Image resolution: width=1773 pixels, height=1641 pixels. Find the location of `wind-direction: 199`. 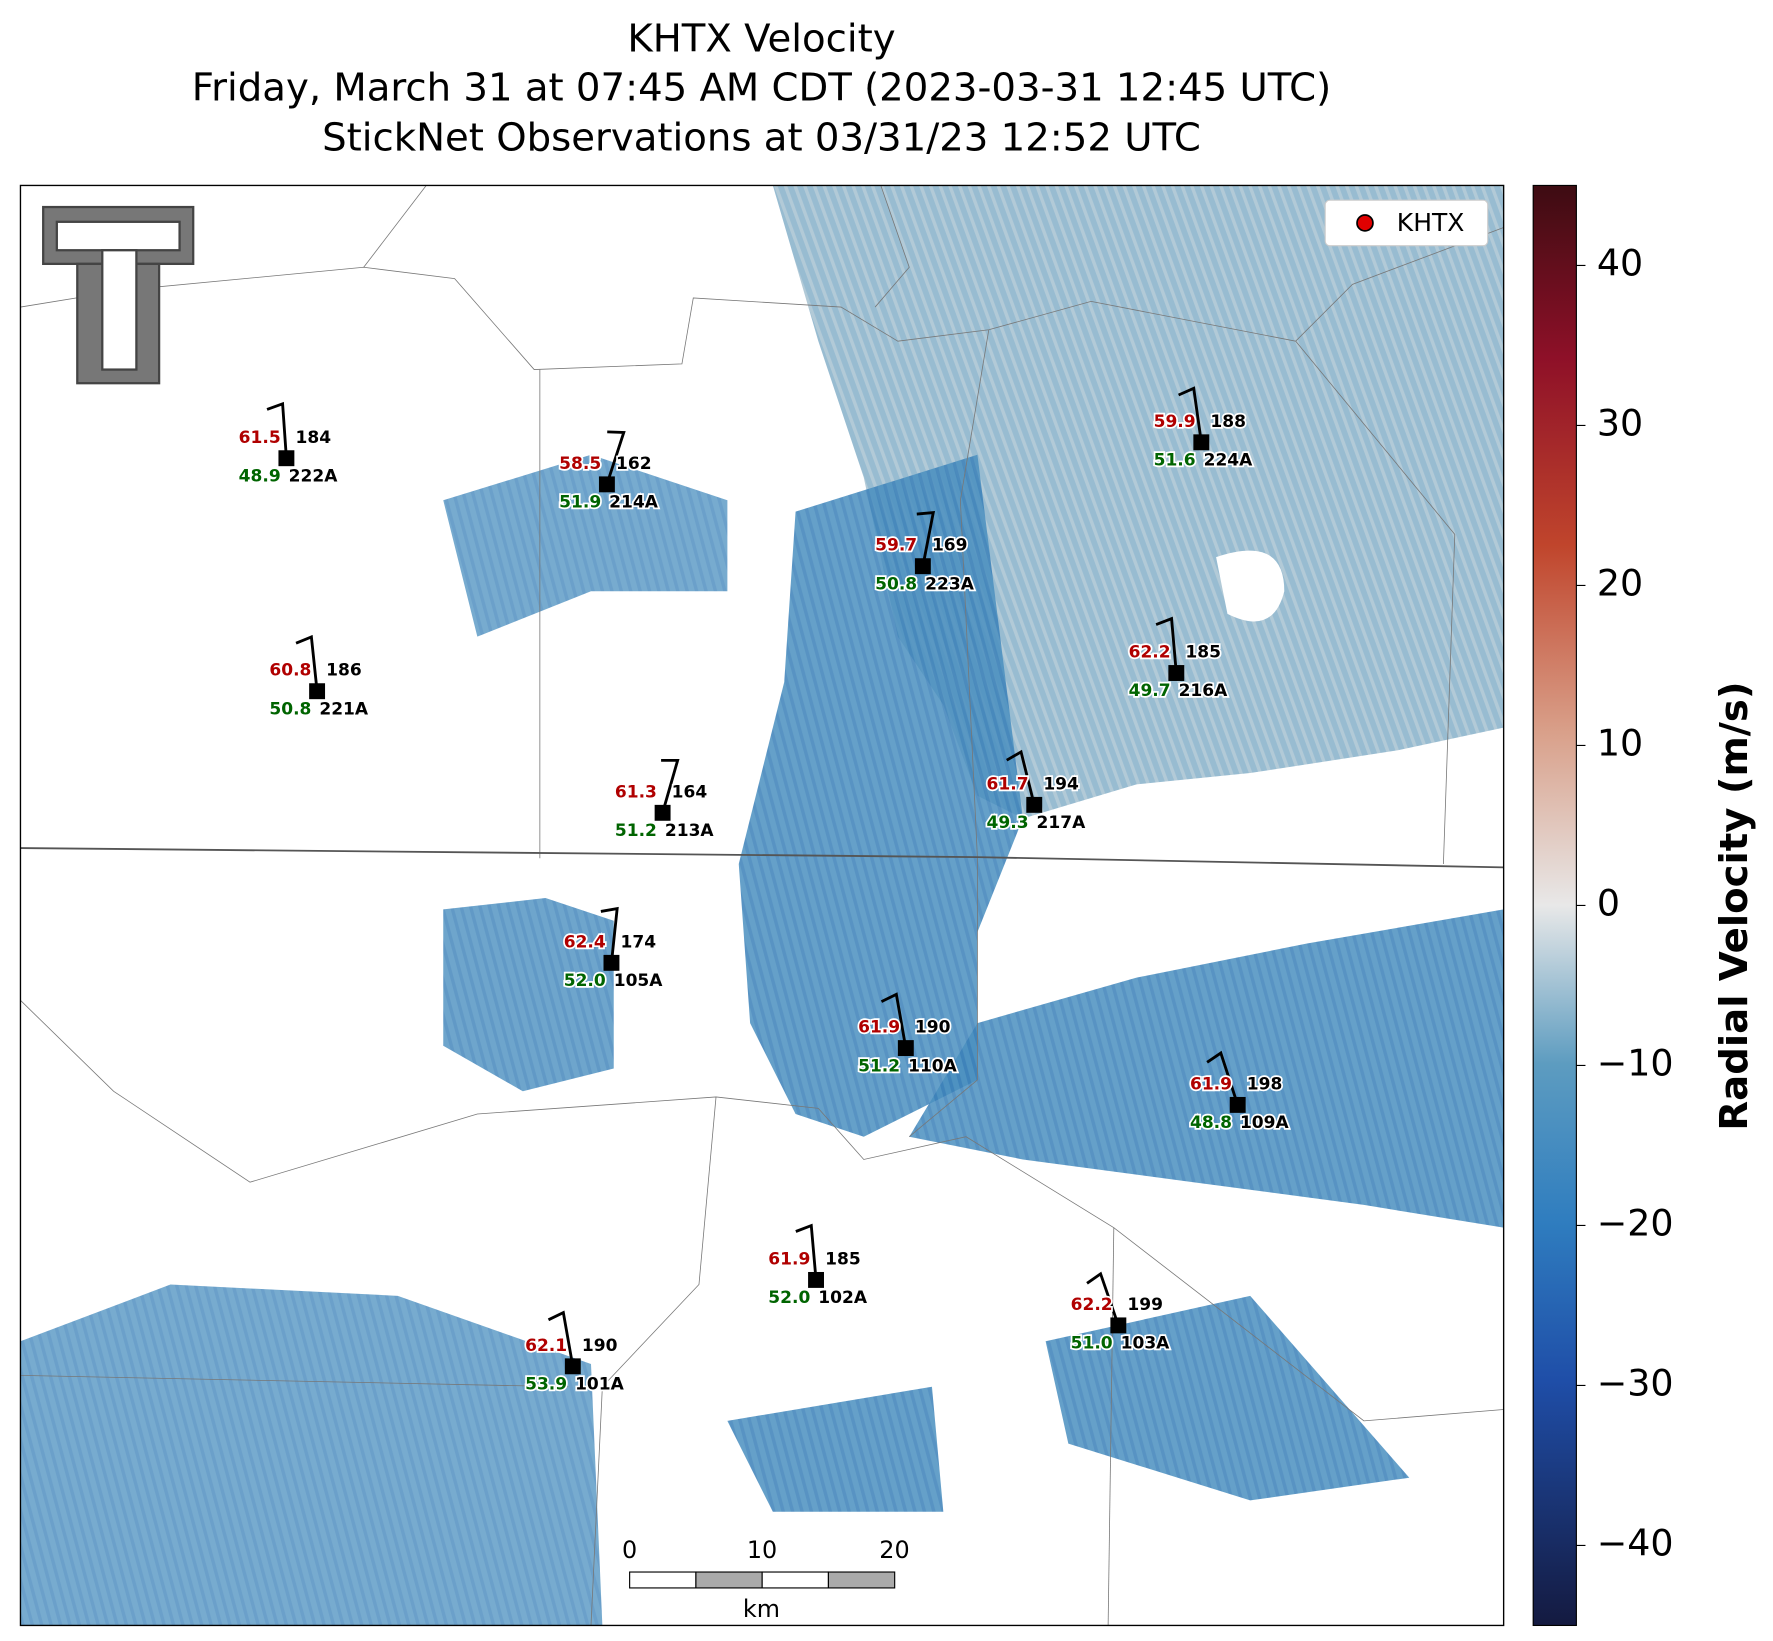

wind-direction: 199 is located at coordinates (1145, 1305).